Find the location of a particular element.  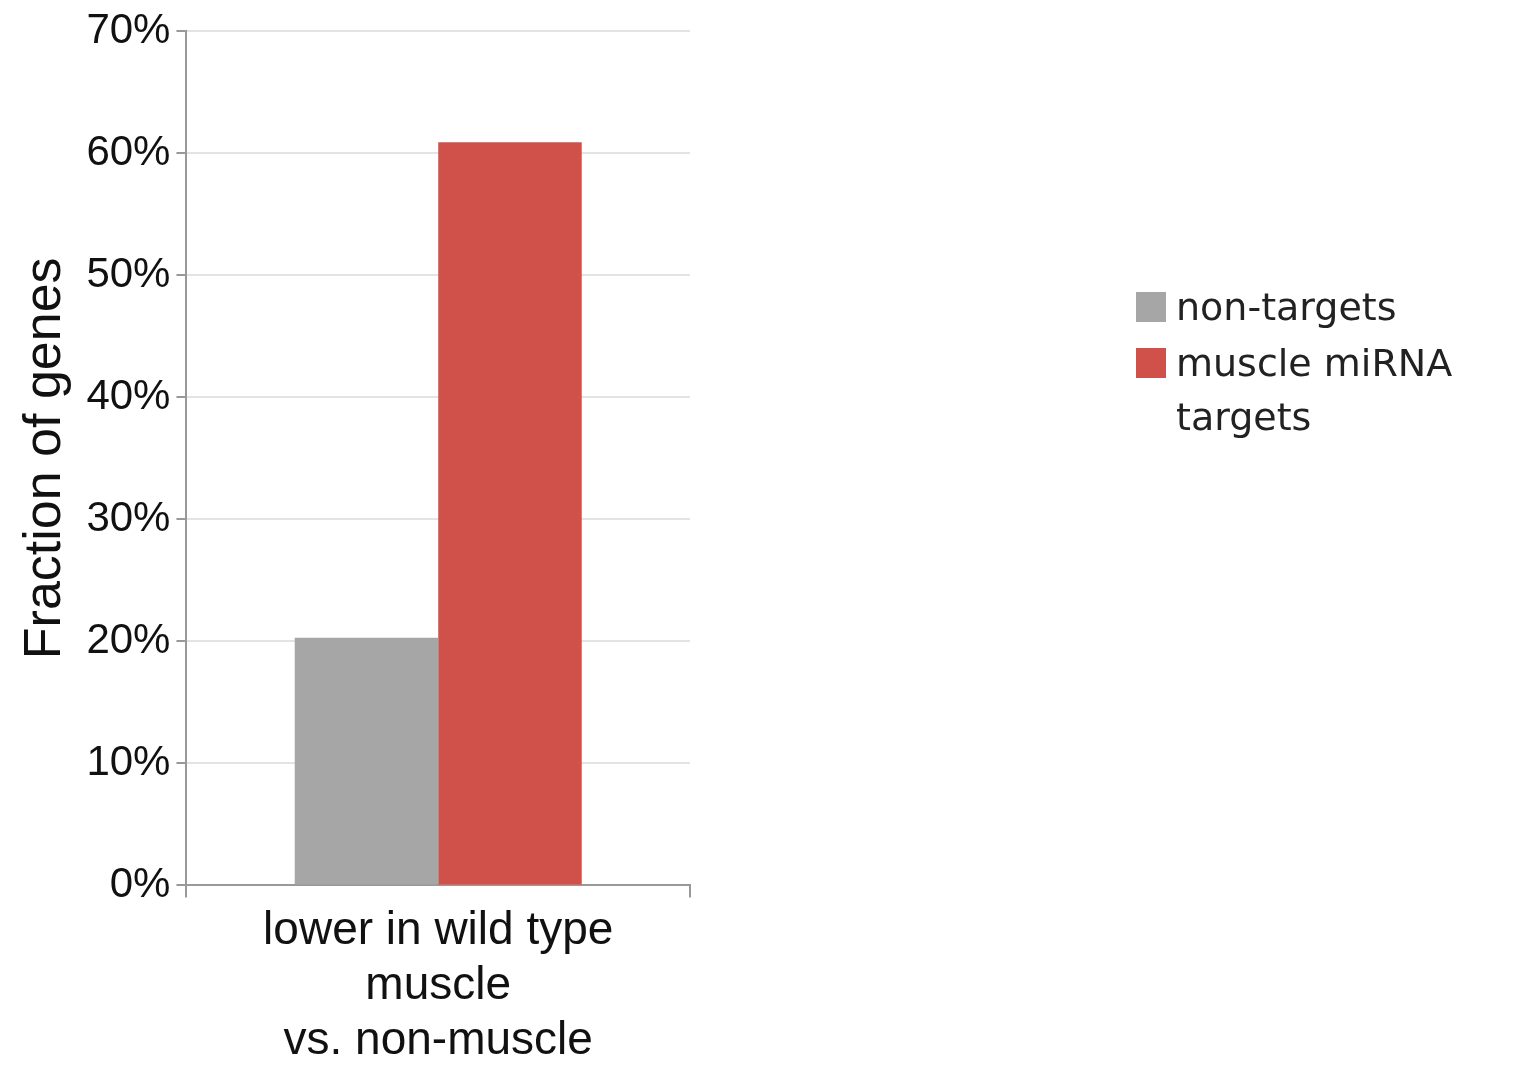

y-tick-label: 50% is located at coordinates (128, 272).